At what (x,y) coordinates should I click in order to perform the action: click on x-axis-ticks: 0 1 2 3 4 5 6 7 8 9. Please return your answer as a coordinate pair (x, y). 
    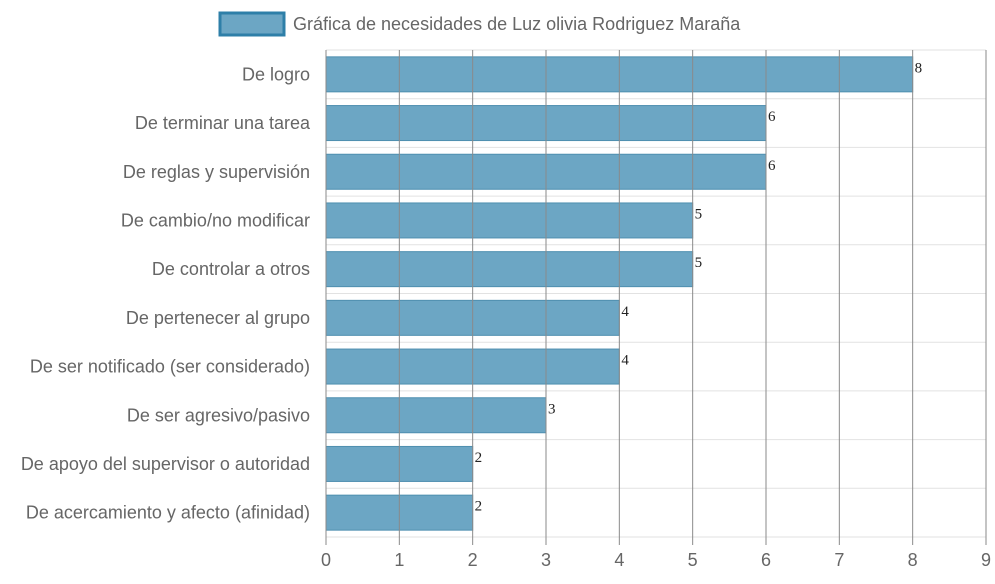
    Looking at the image, I should click on (656, 560).